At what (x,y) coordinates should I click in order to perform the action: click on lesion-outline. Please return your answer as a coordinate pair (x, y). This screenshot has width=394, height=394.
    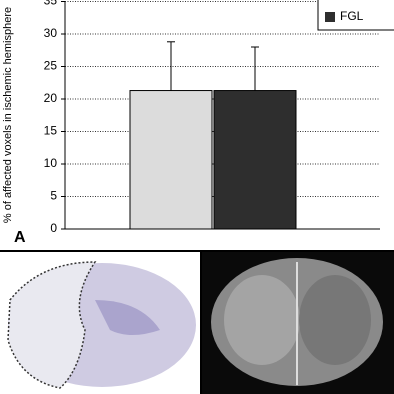
    Looking at the image, I should click on (52, 325).